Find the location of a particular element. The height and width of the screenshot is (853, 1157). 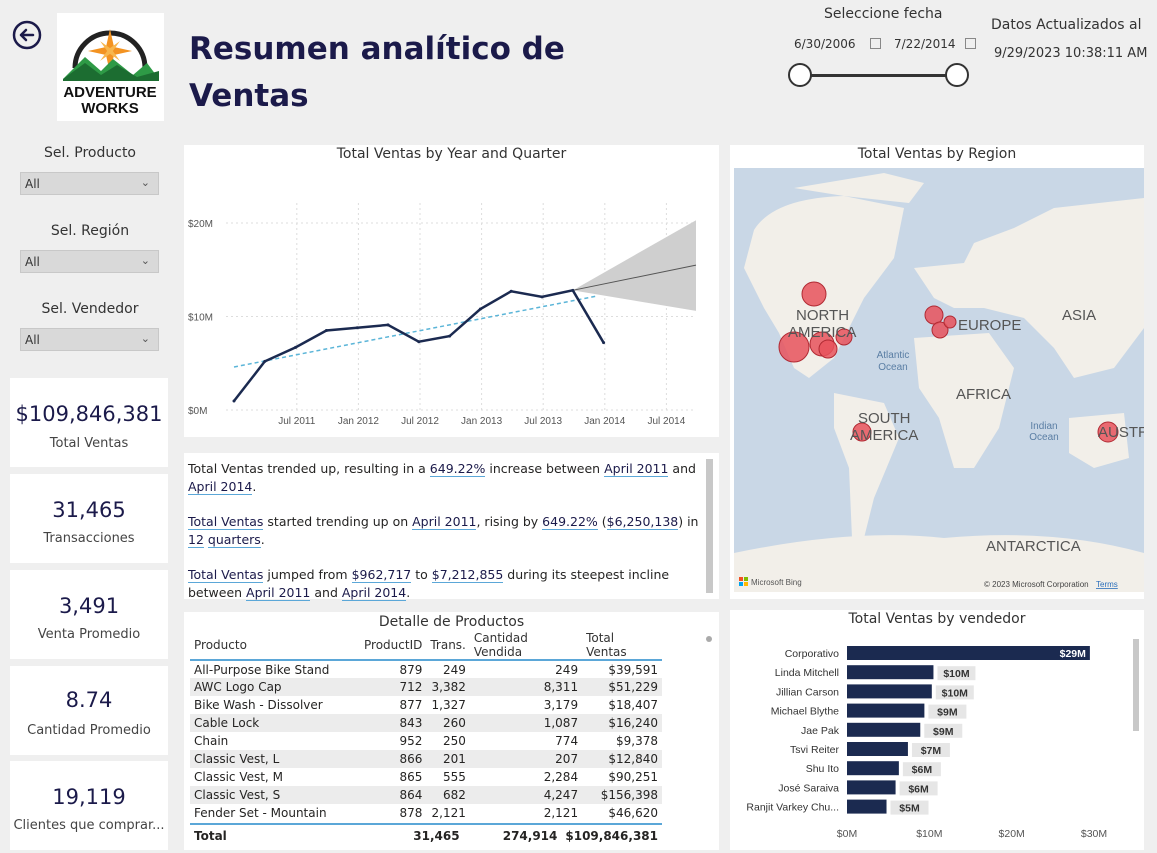

updated-timestamp: 9/29/2023 10:38:11 AM is located at coordinates (1071, 53).